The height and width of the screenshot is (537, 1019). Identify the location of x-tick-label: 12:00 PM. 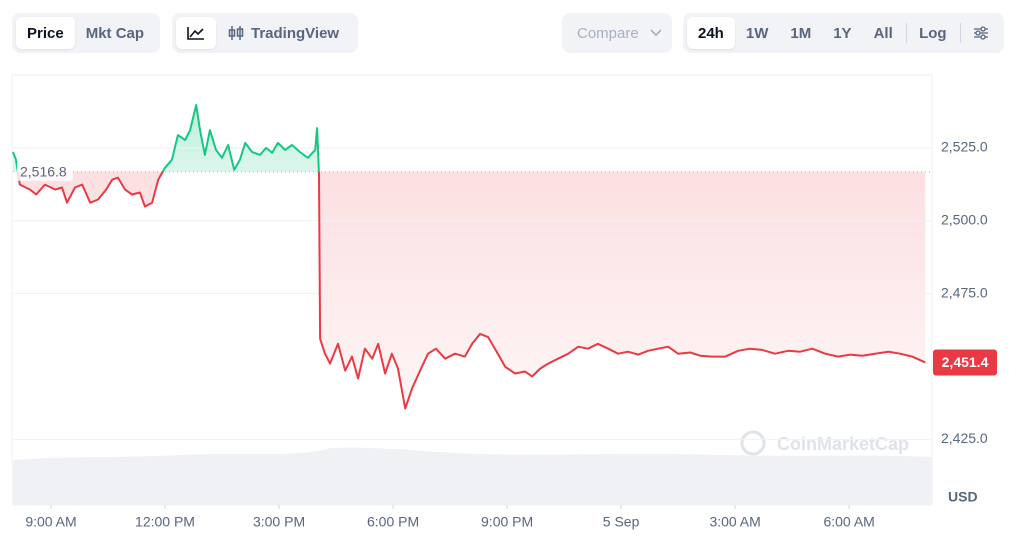
(165, 522).